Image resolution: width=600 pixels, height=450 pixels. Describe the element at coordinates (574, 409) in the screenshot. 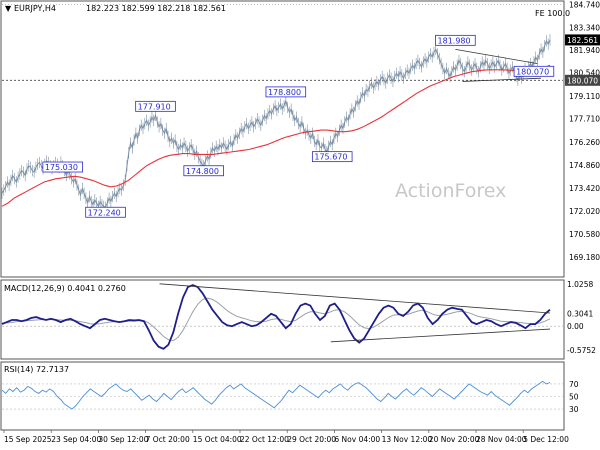

I see `rsi-axis-tick: 30` at that location.